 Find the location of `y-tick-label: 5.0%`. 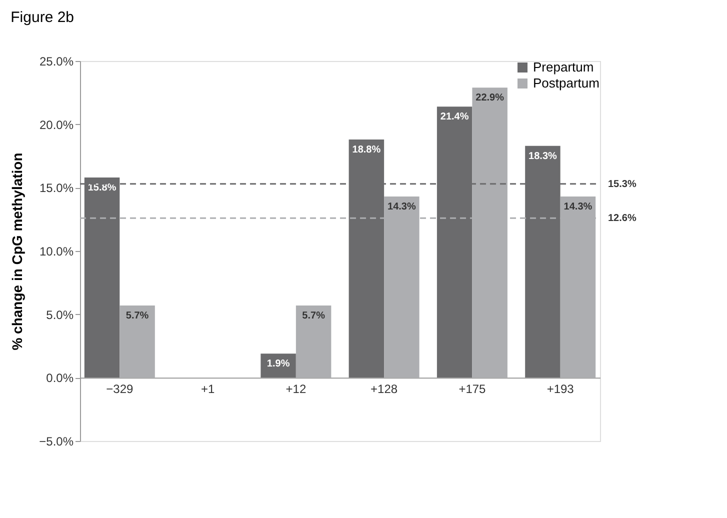

y-tick-label: 5.0% is located at coordinates (60, 315).